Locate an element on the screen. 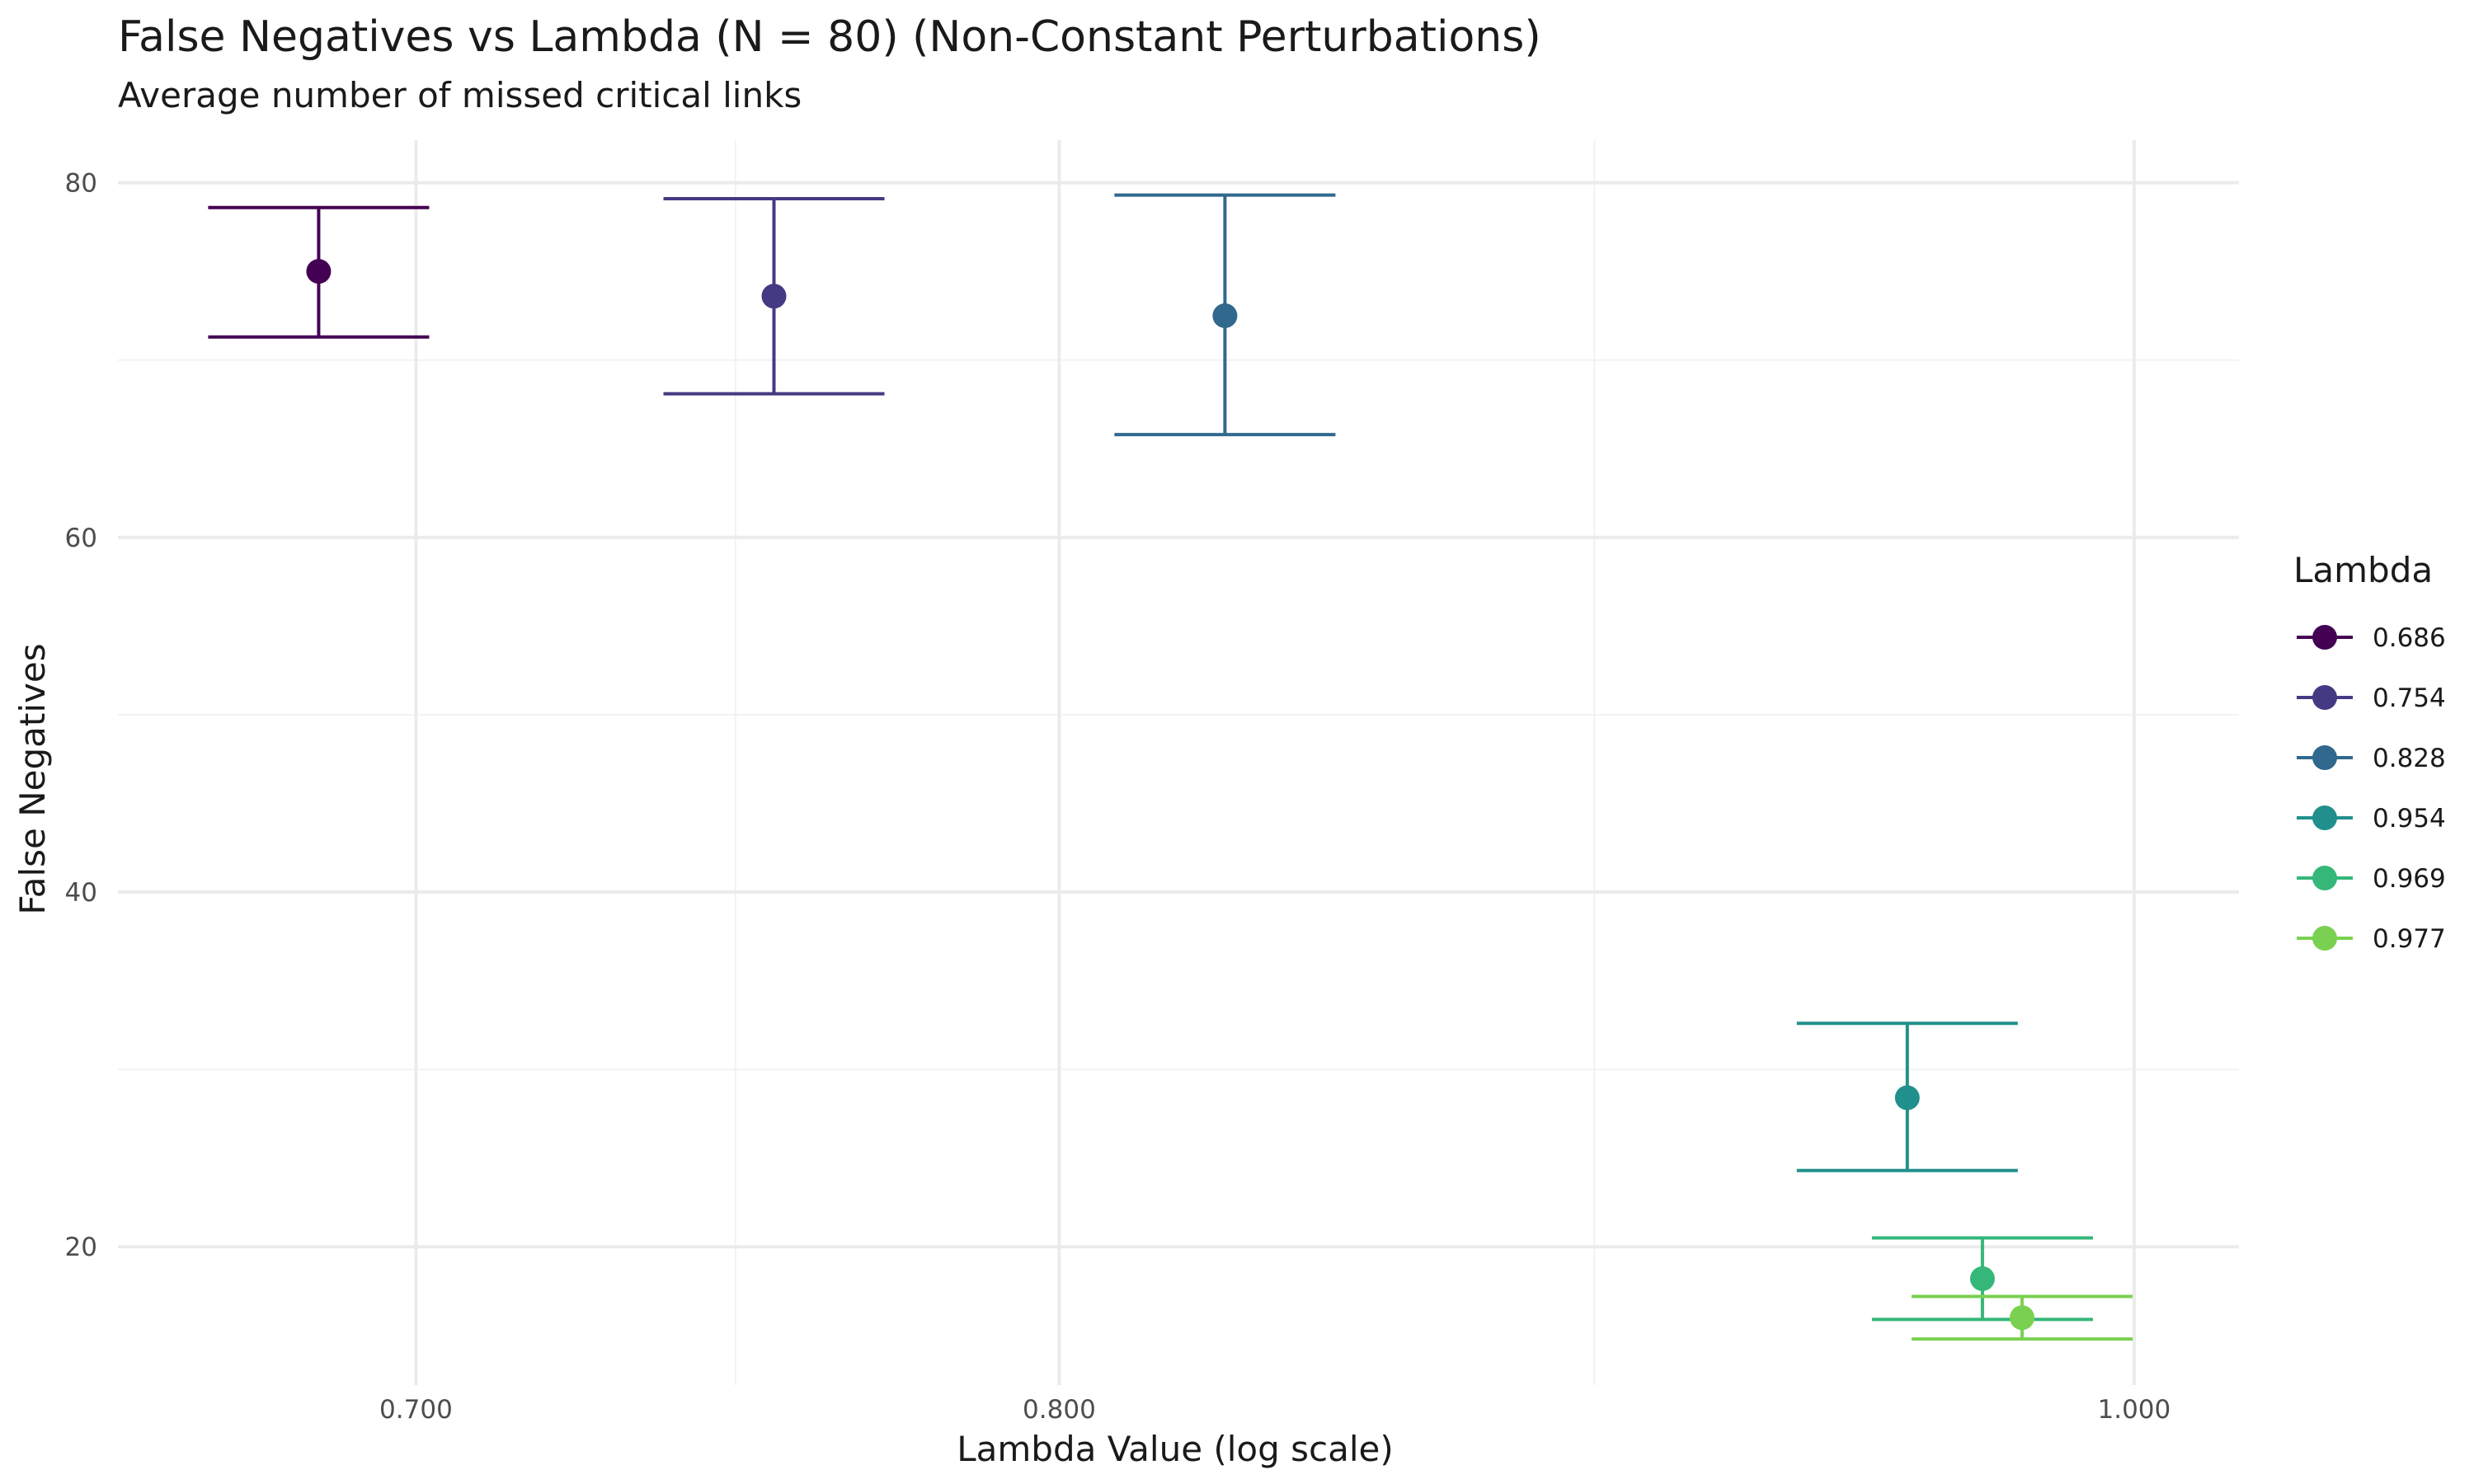 The width and height of the screenshot is (2474, 1484). legend-item-0.977: 0.977 is located at coordinates (2371, 939).